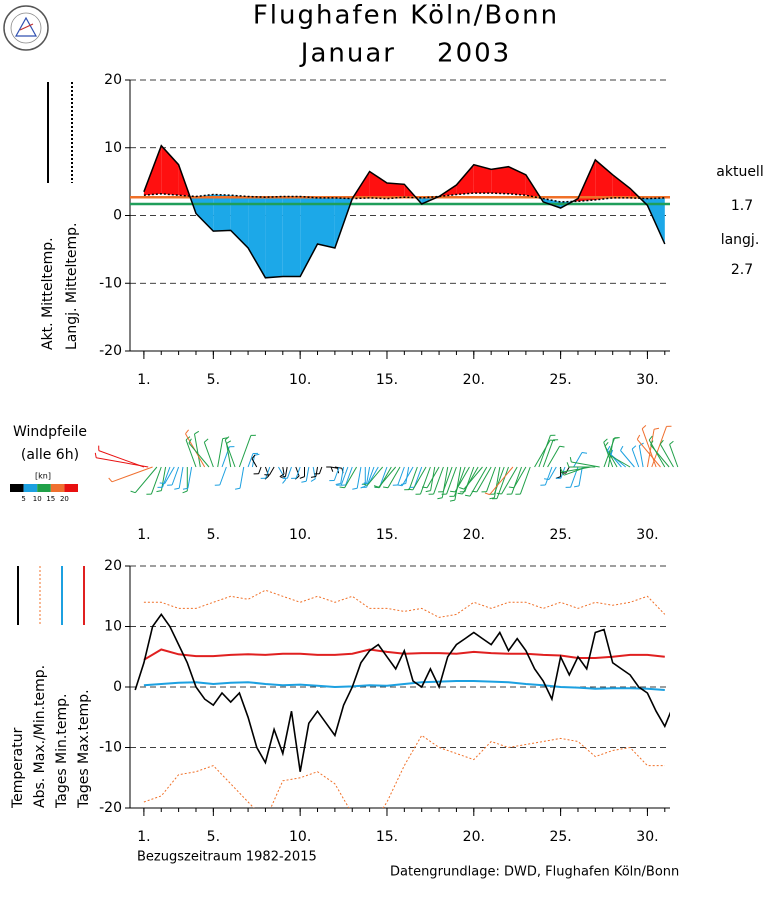 The width and height of the screenshot is (782, 900). What do you see at coordinates (742, 270) in the screenshot?
I see `reference-value: 2.7` at bounding box center [742, 270].